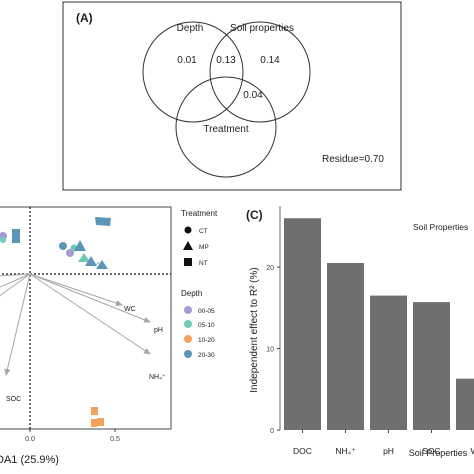  I want to click on arrow-ph, so click(90, 298).